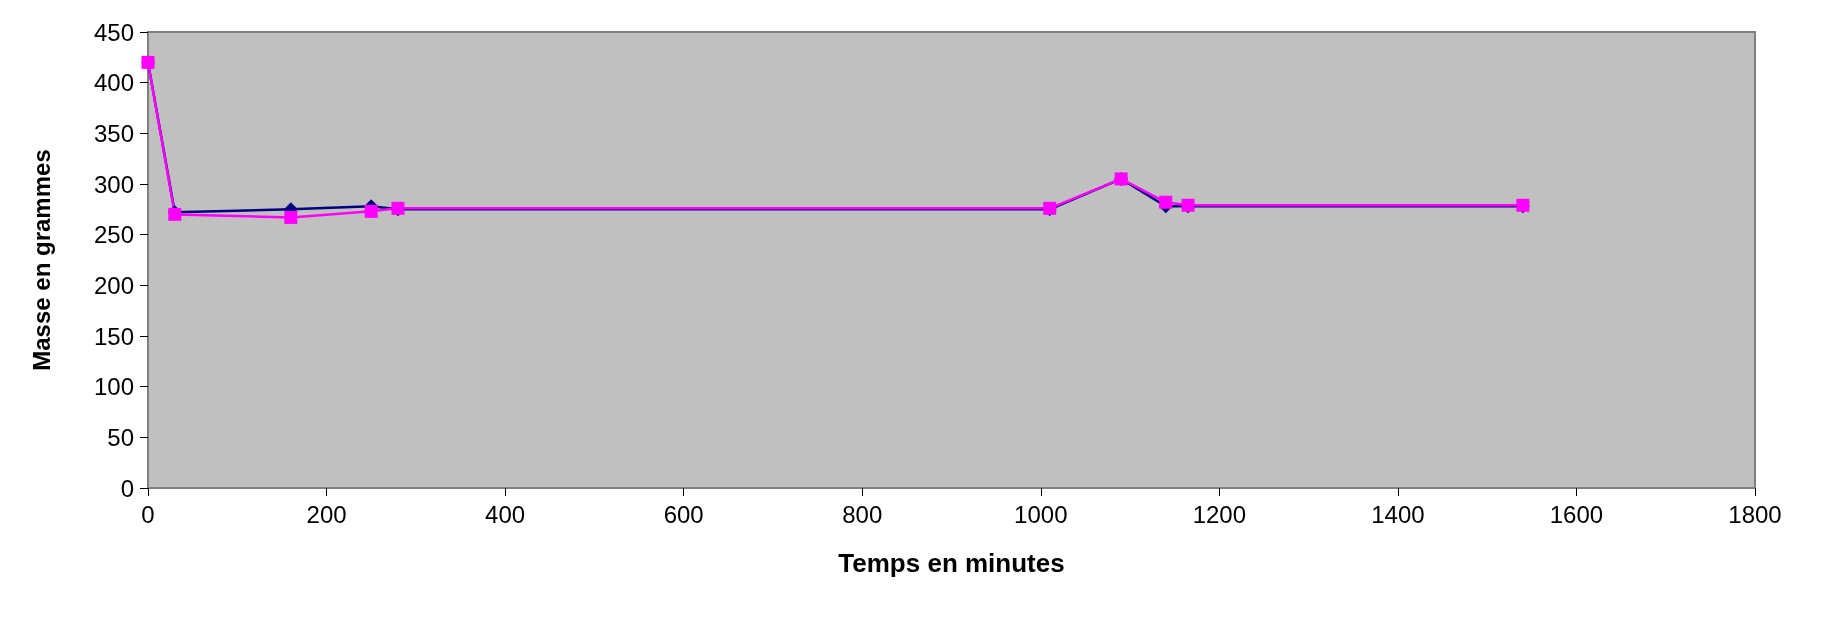  I want to click on x-tick-label: 800, so click(862, 514).